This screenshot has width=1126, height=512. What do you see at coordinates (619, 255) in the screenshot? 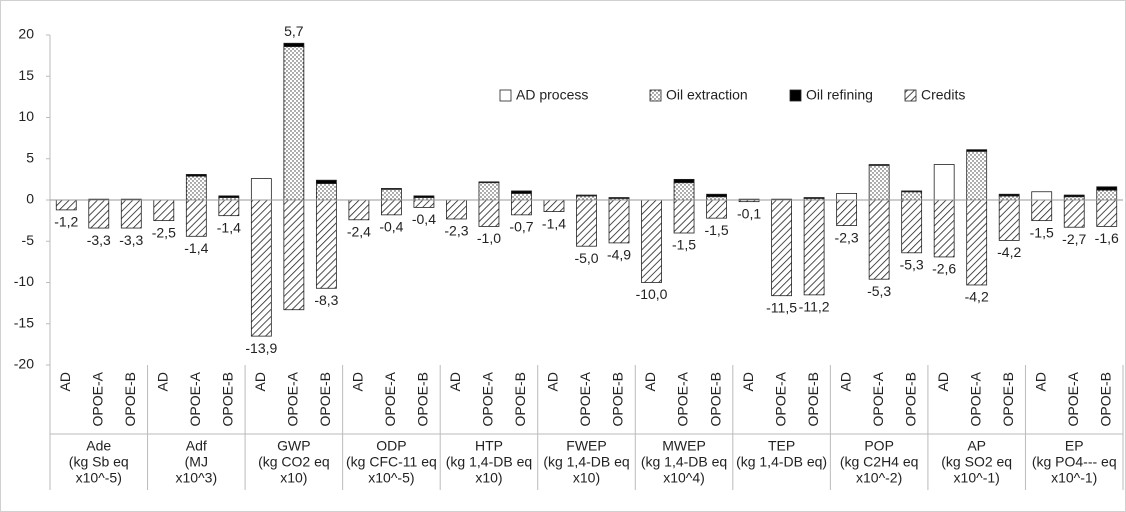
I see `data-label: -4,9` at bounding box center [619, 255].